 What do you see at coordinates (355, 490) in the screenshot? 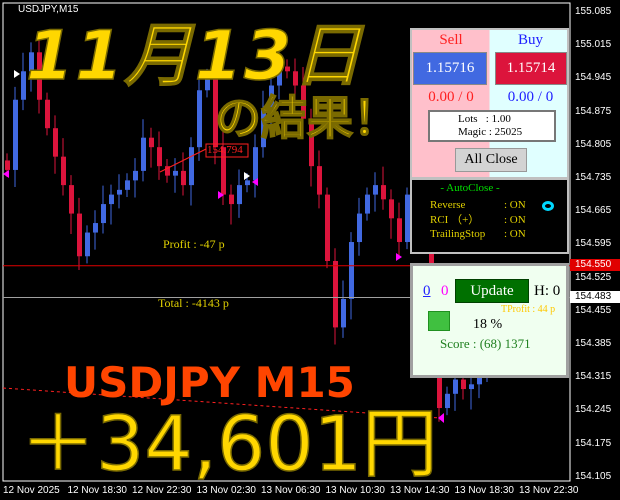
I see `time-tick-label: 13 Nov 10:30` at bounding box center [355, 490].